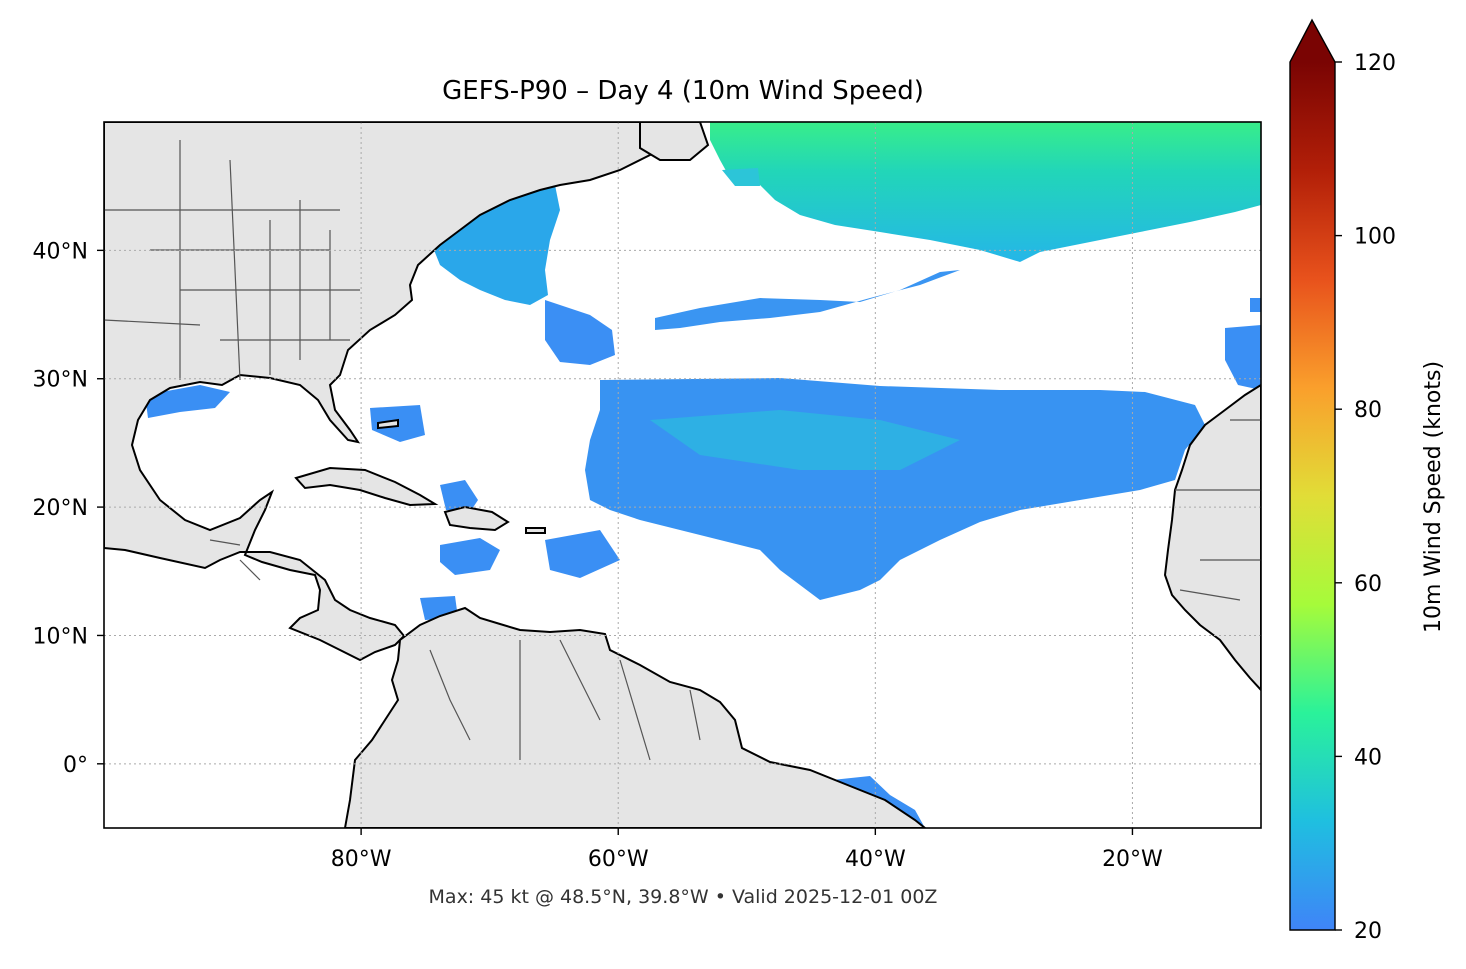 This screenshot has width=1466, height=969. Describe the element at coordinates (807, 300) in the screenshot. I see `wind-region-mid-atlantic-streak` at that location.